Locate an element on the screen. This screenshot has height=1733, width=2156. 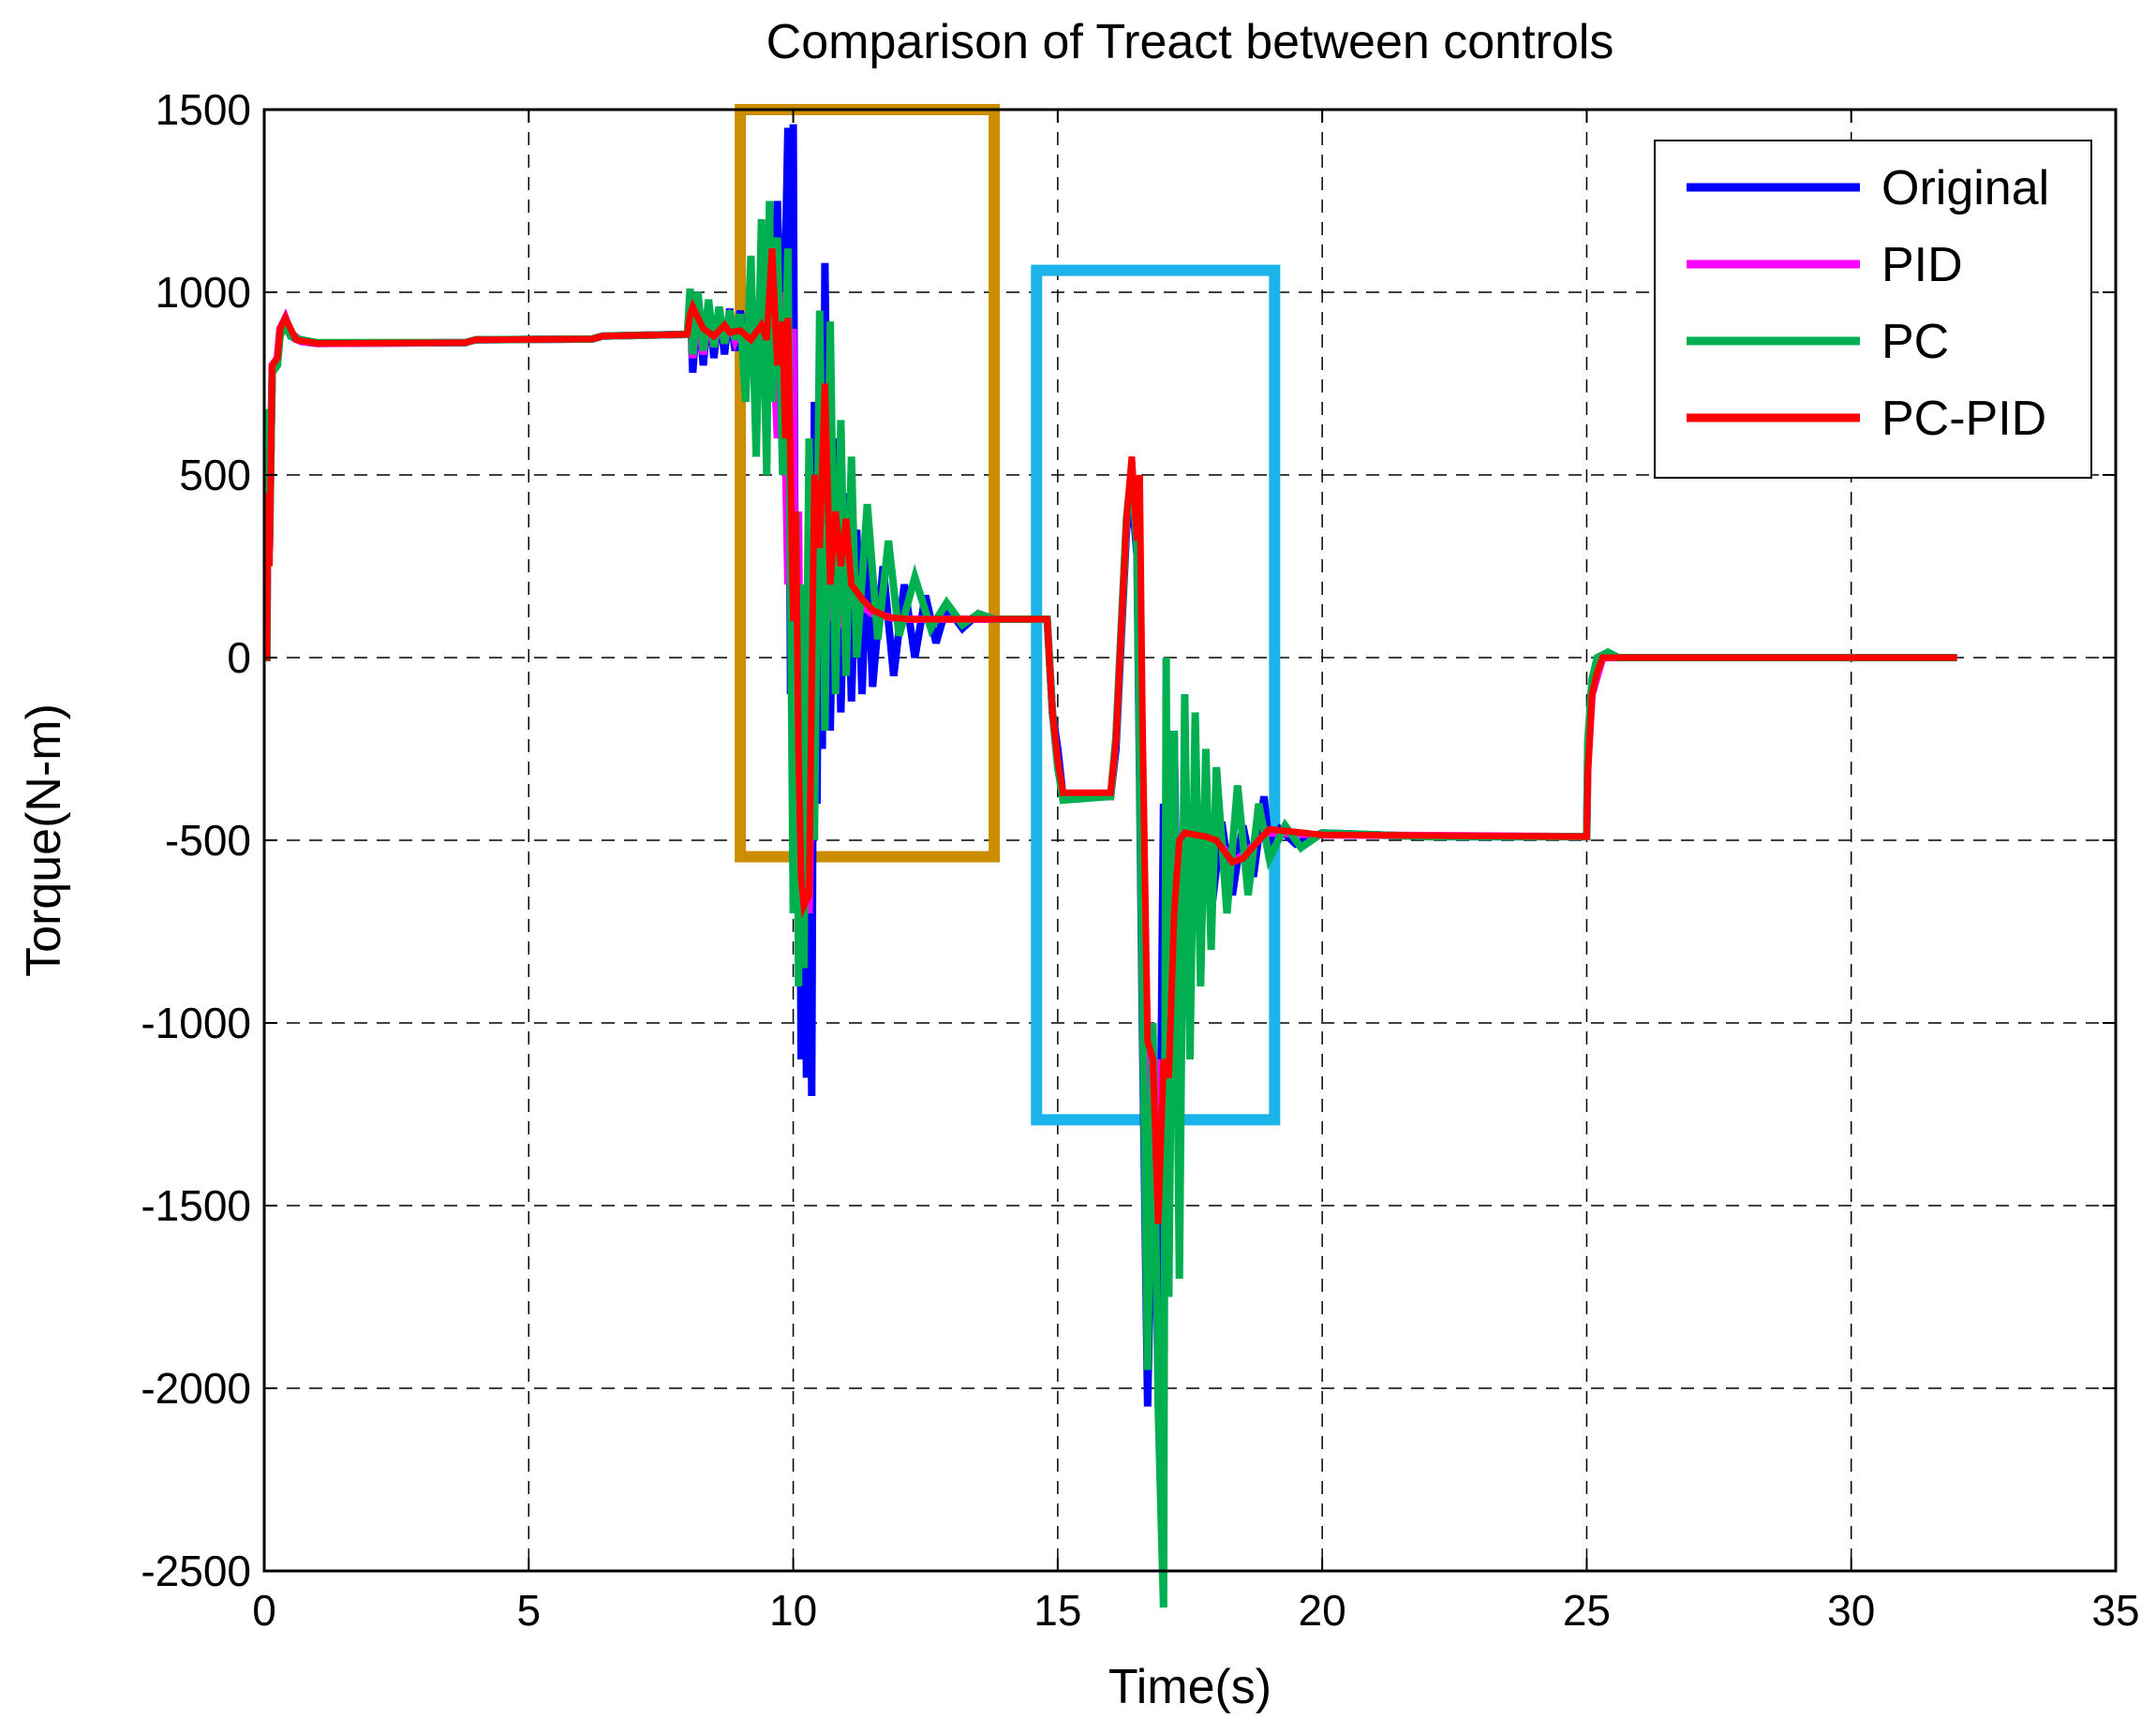
y-tick-label: 0 is located at coordinates (239, 657).